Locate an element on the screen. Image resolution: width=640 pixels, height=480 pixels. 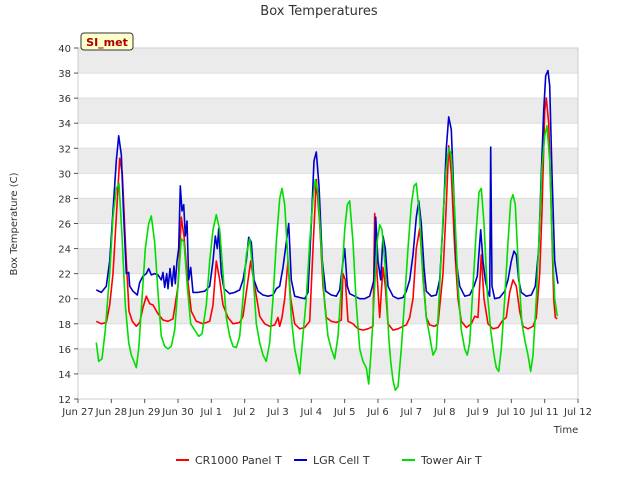
y-tick-label: 32 is located at coordinates (64, 149).